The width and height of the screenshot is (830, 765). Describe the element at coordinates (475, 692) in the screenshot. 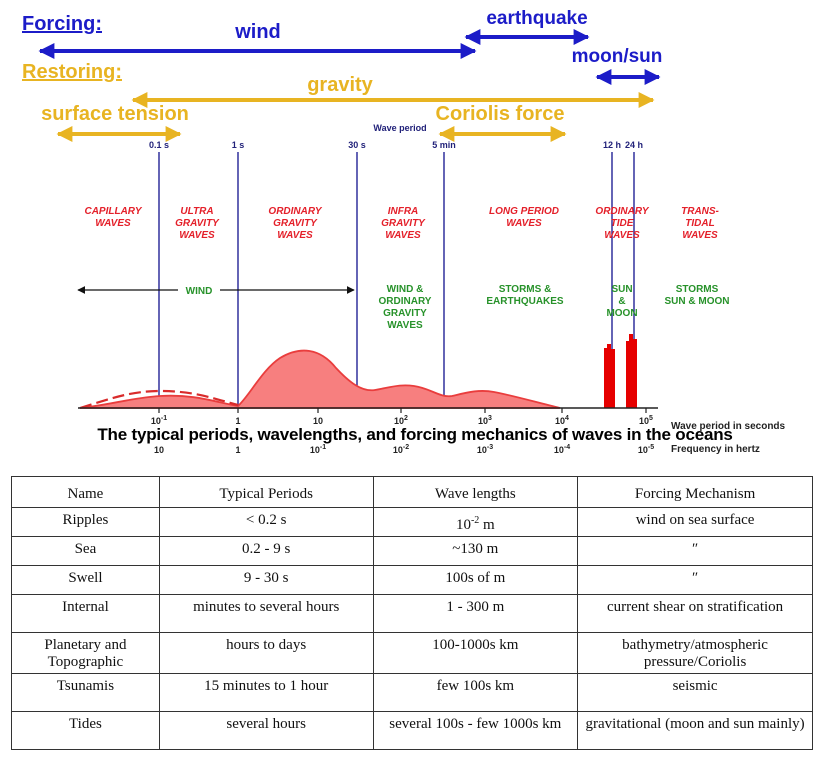

I see `row-wave-length: few 100s km` at that location.